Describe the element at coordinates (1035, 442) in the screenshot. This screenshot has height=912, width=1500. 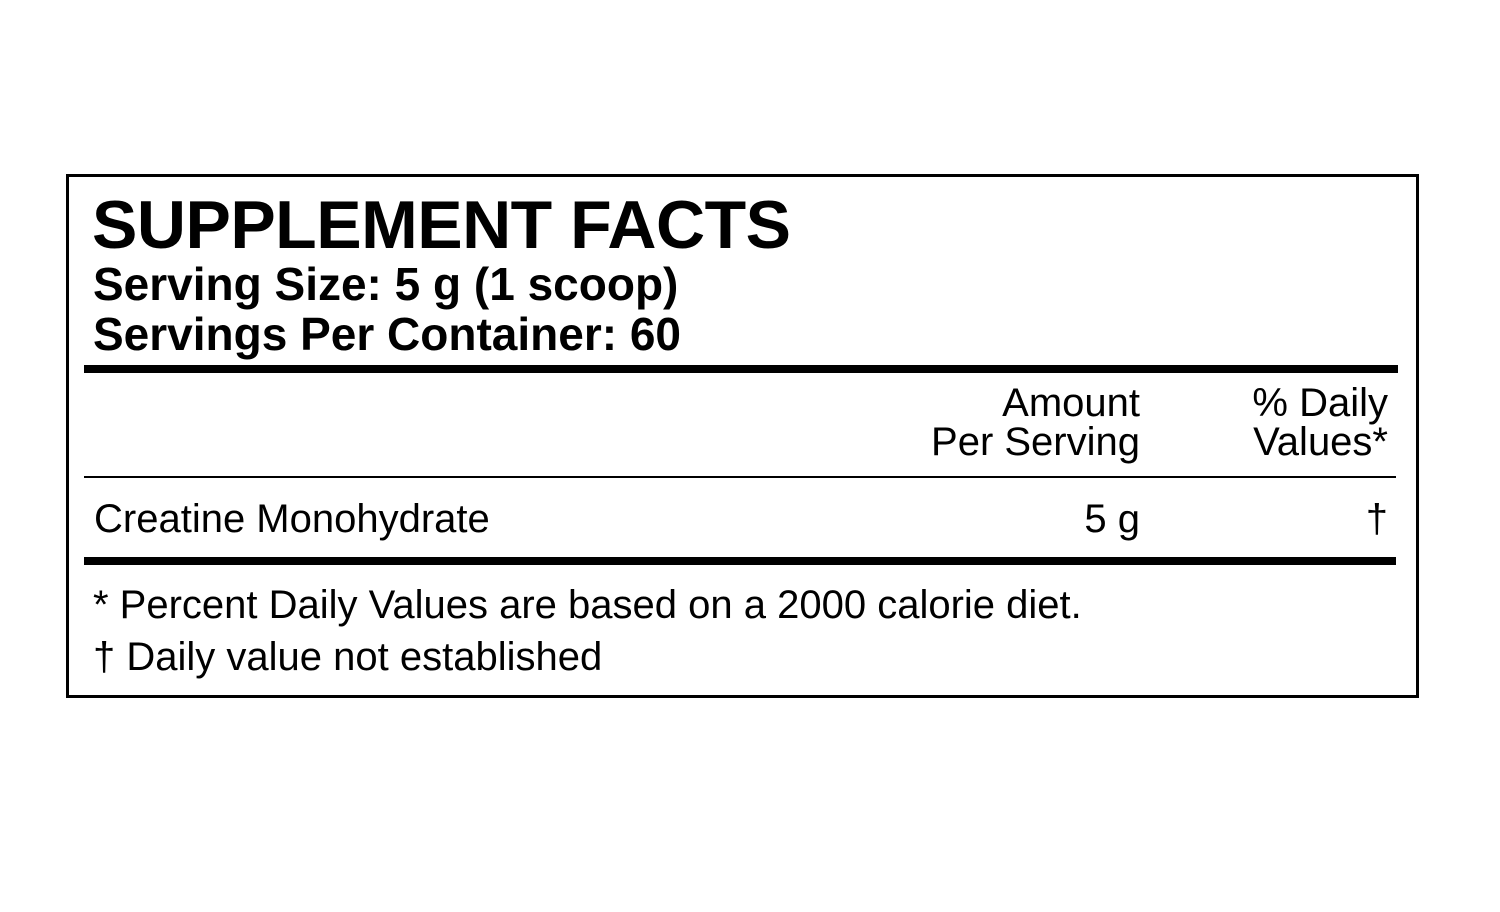
I see `amount-header-line2: Per Serving` at that location.